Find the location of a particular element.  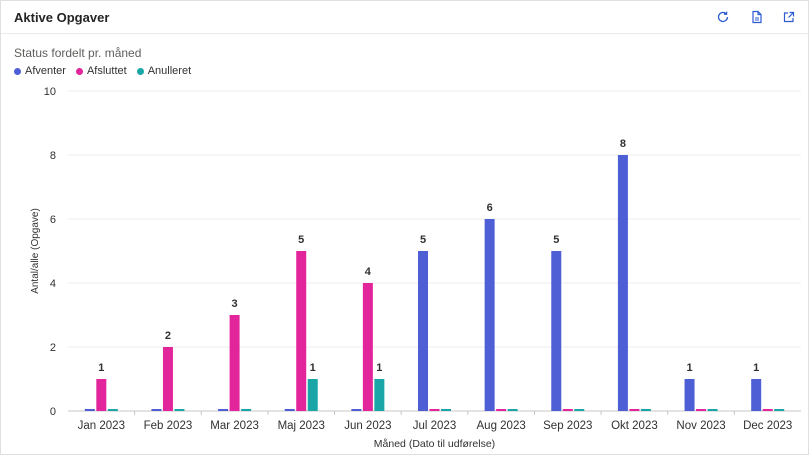

x-tick-label: Feb 2023 is located at coordinates (168, 426).